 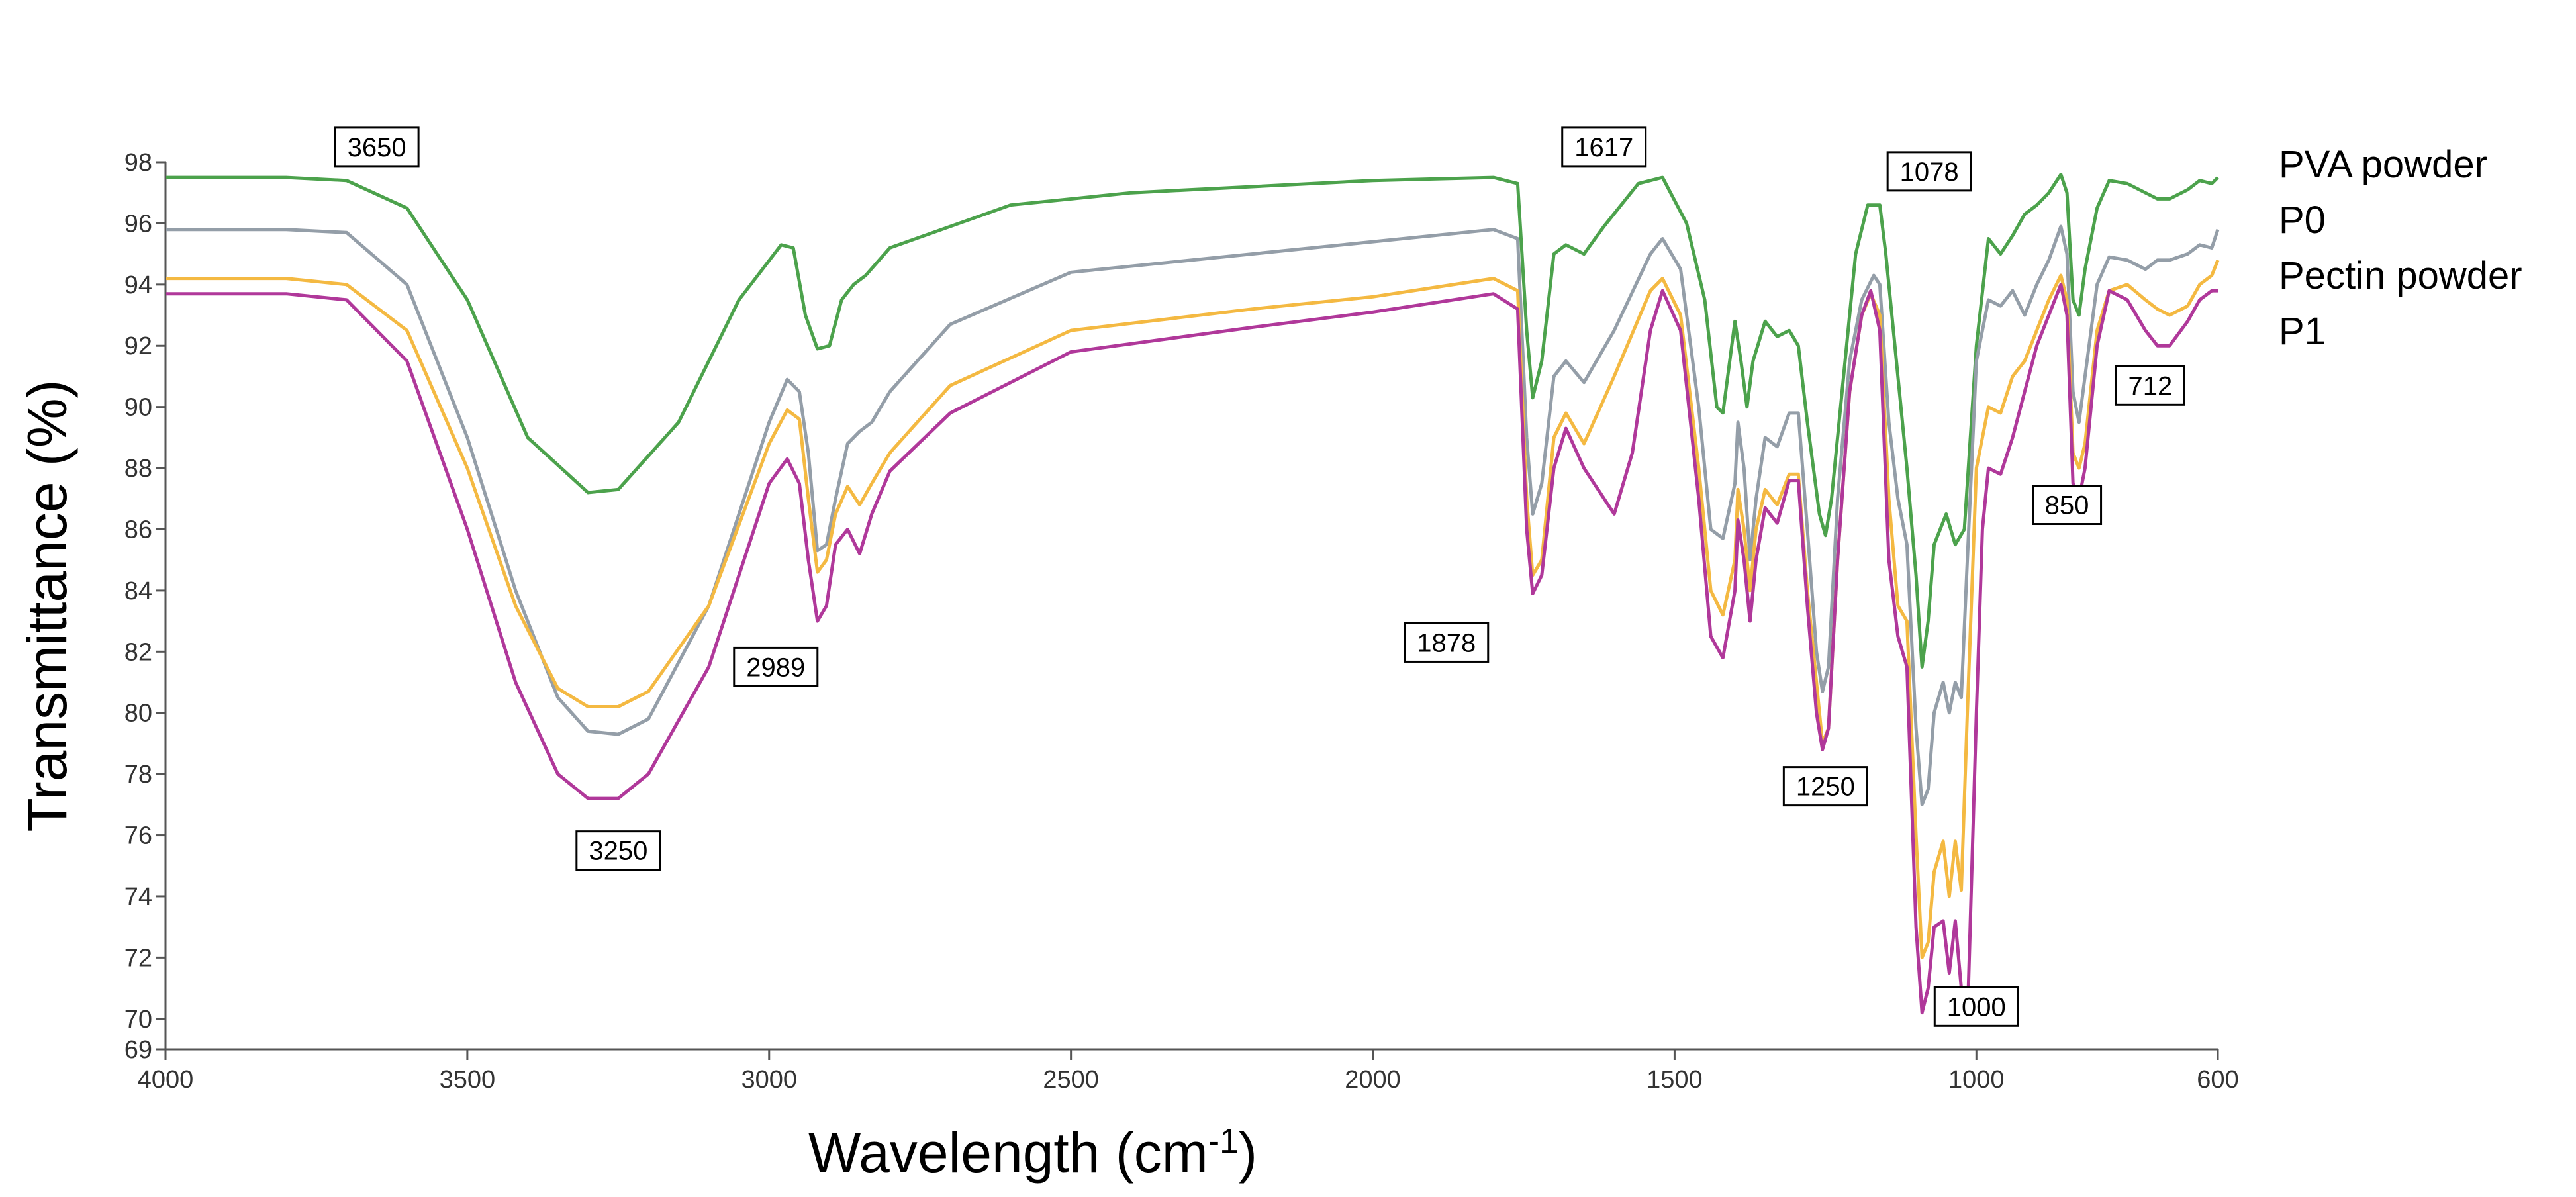 What do you see at coordinates (138, 408) in the screenshot?
I see `y-tick-label: 90` at bounding box center [138, 408].